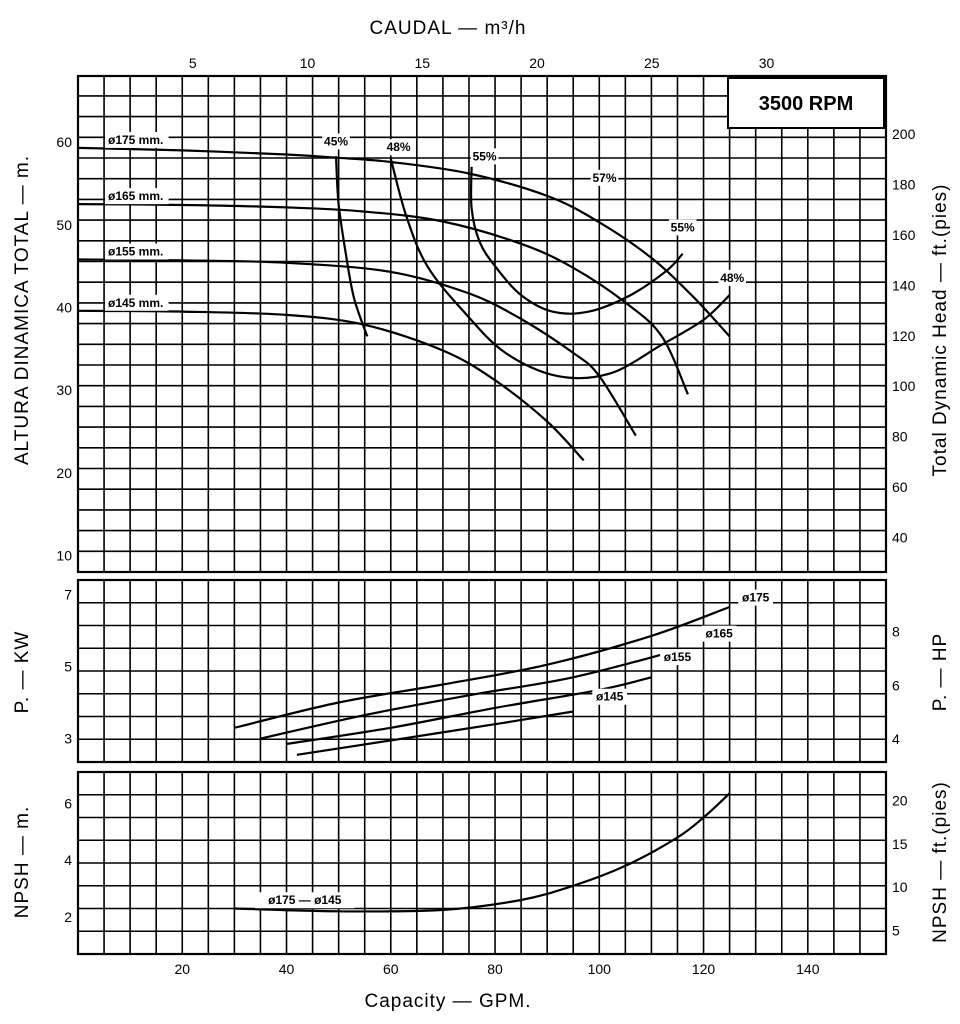 The image size is (960, 1024). What do you see at coordinates (68, 739) in the screenshot?
I see `left-tick-label: 3` at bounding box center [68, 739].